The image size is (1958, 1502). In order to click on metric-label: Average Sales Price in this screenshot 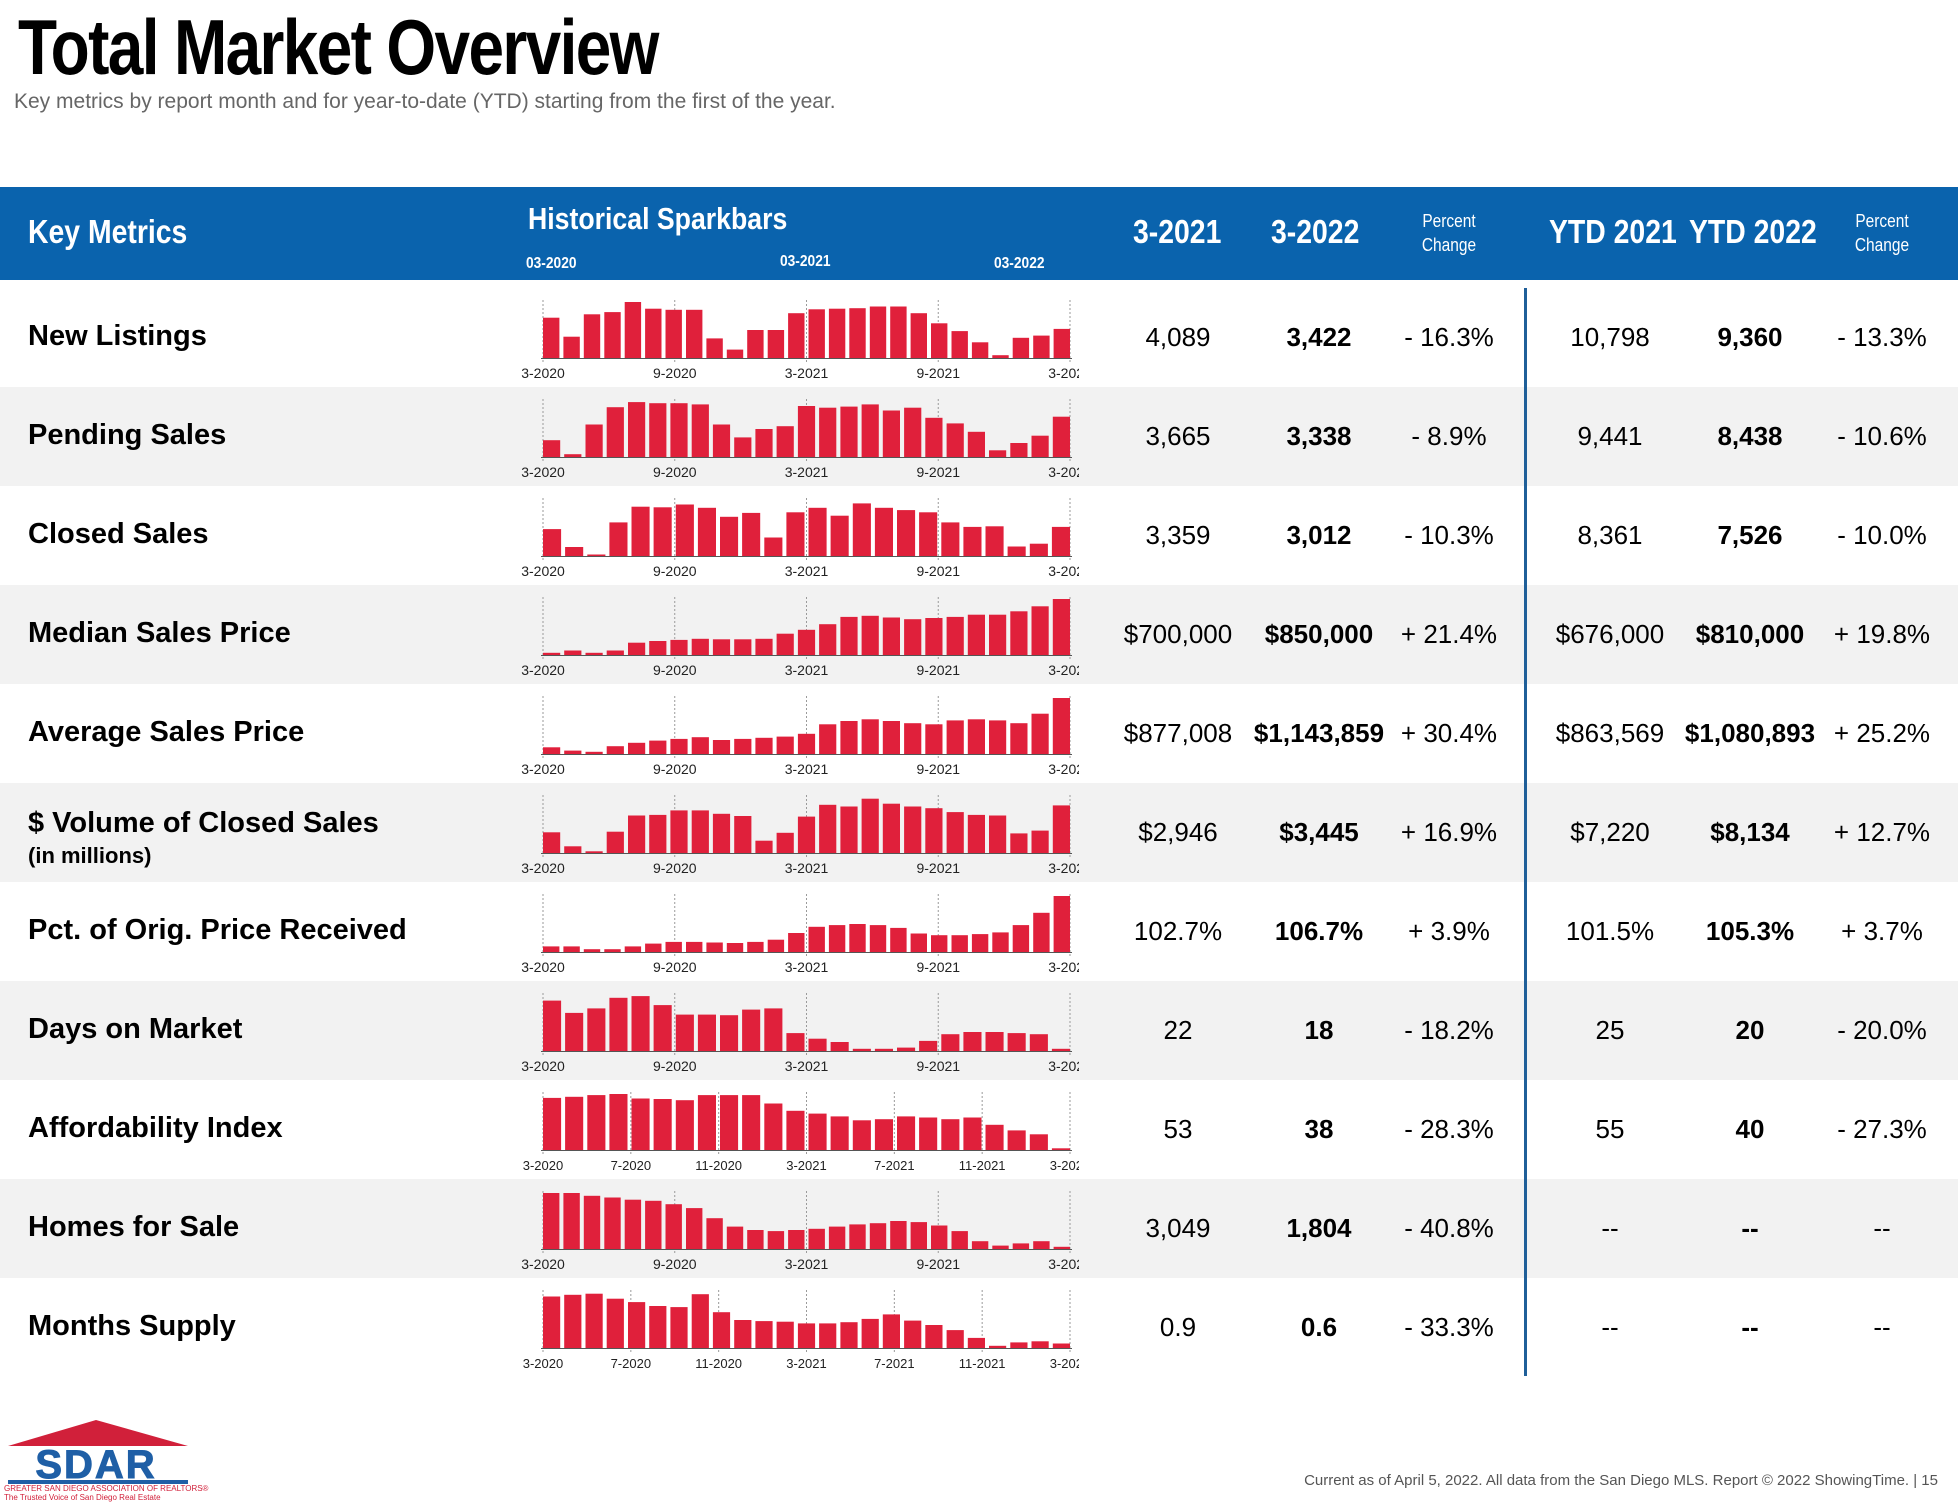, I will do `click(166, 732)`.